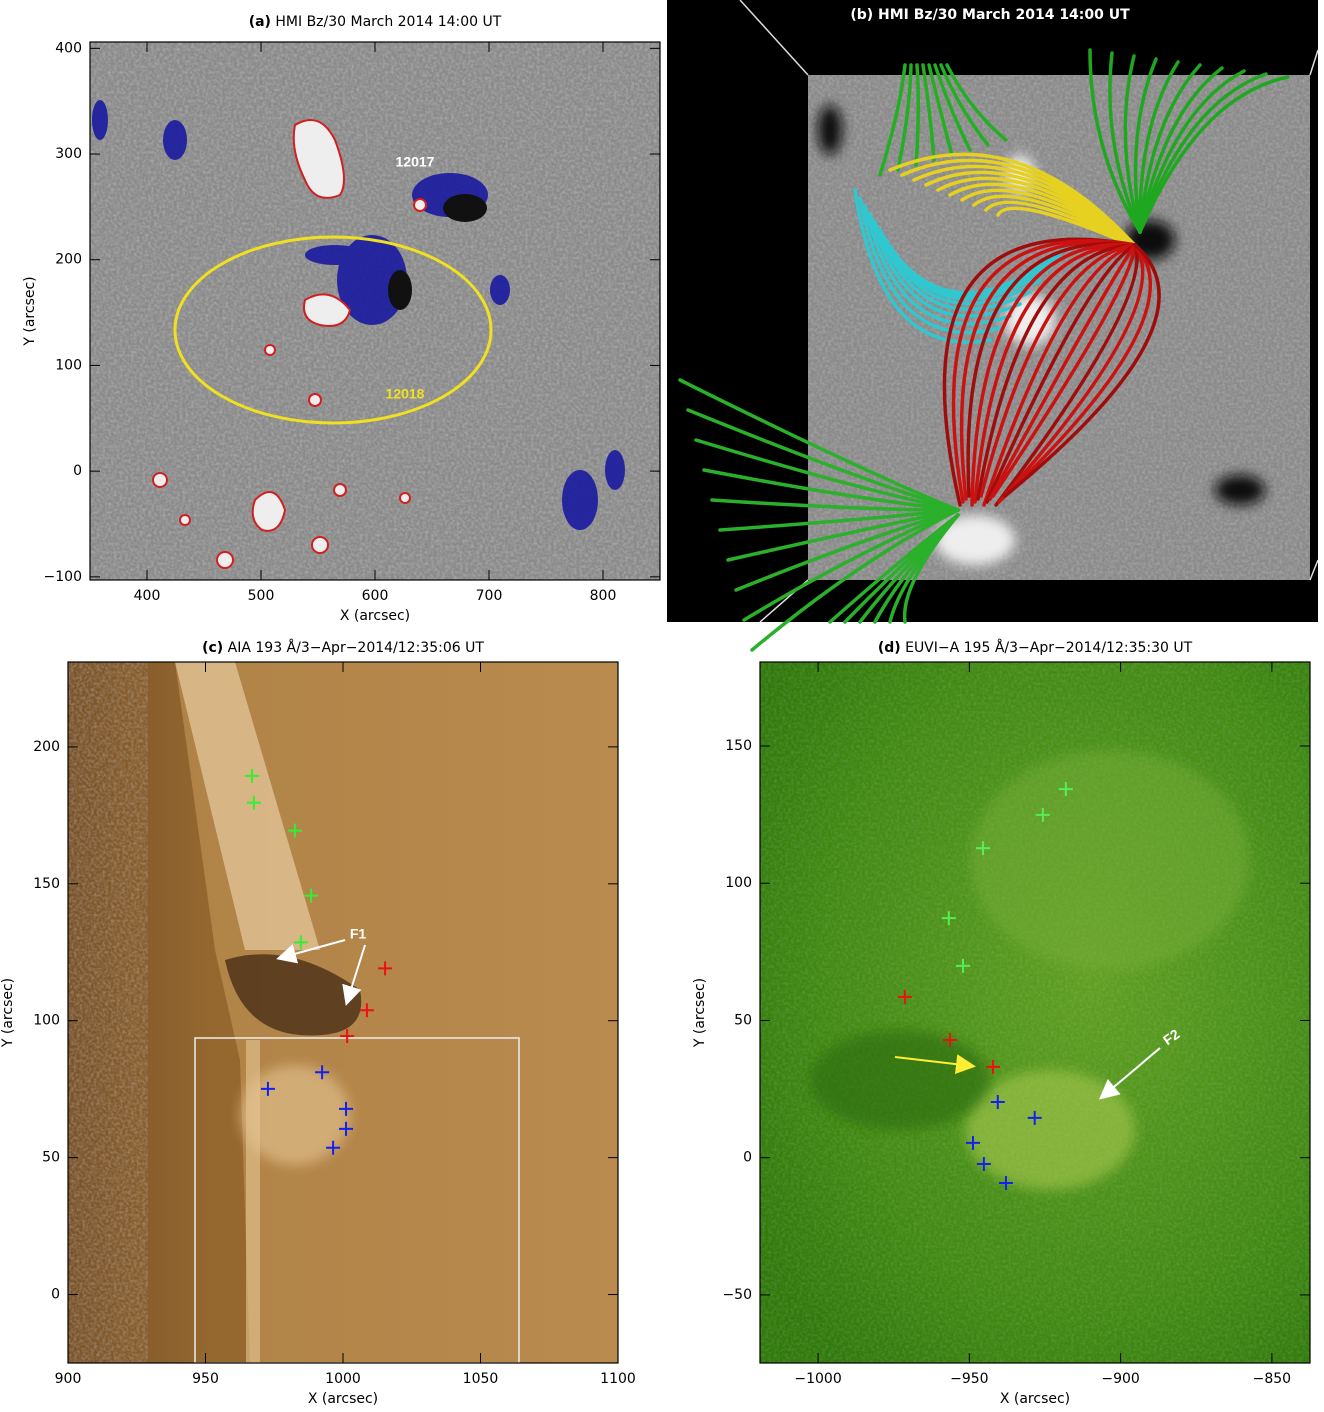  Describe the element at coordinates (68, 1379) in the screenshot. I see `x-tick-label: 900` at that location.